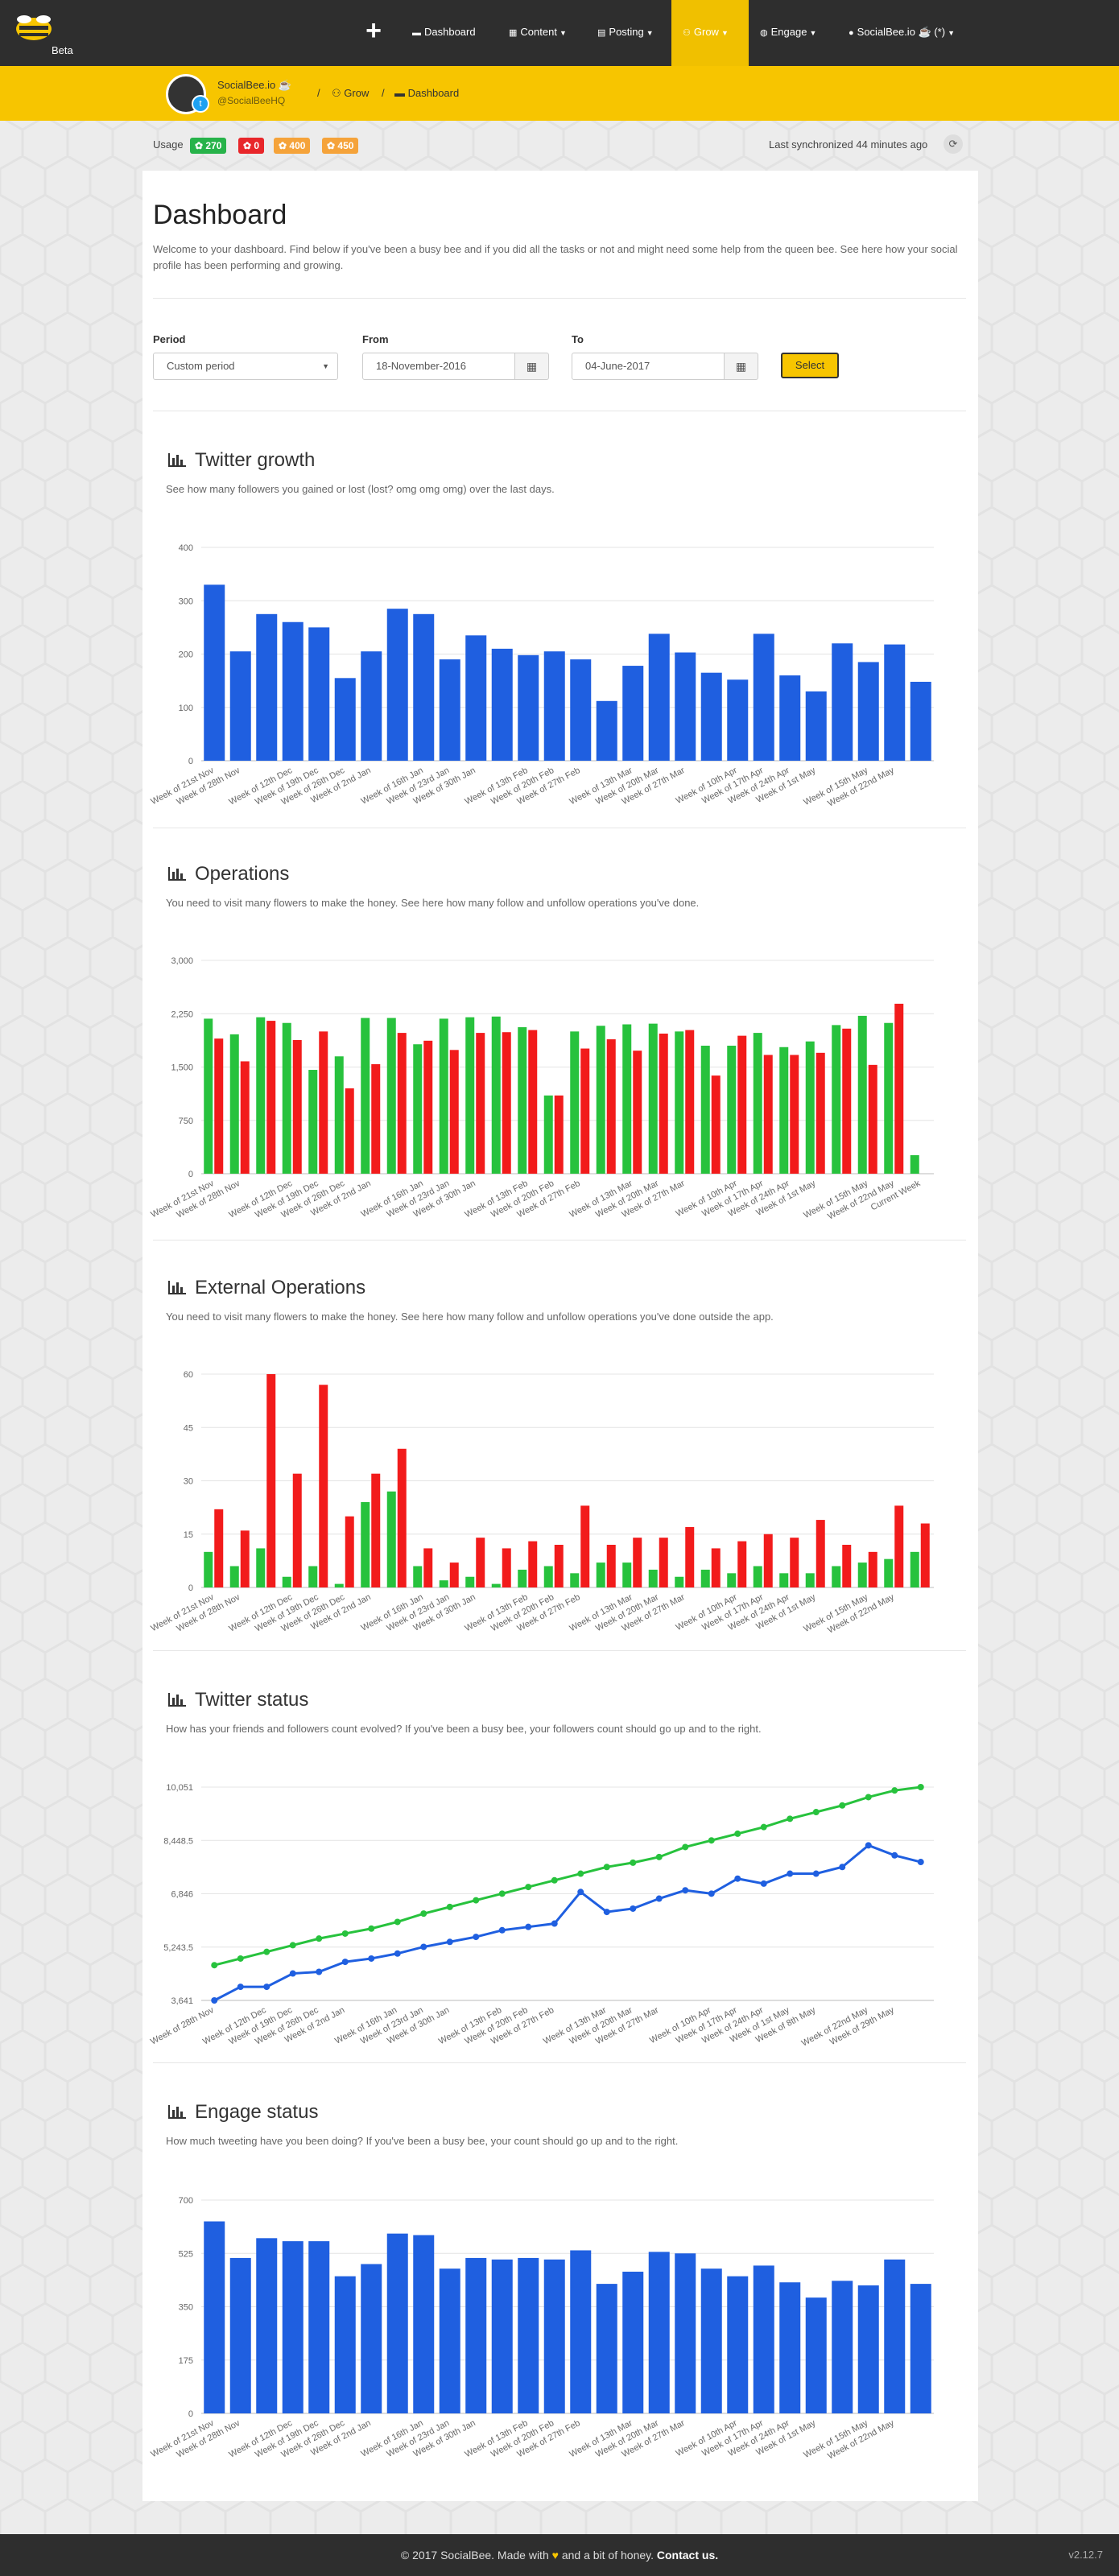 The image size is (1119, 2576). I want to click on breadcrumb-grow: ⚇ Grow, so click(351, 93).